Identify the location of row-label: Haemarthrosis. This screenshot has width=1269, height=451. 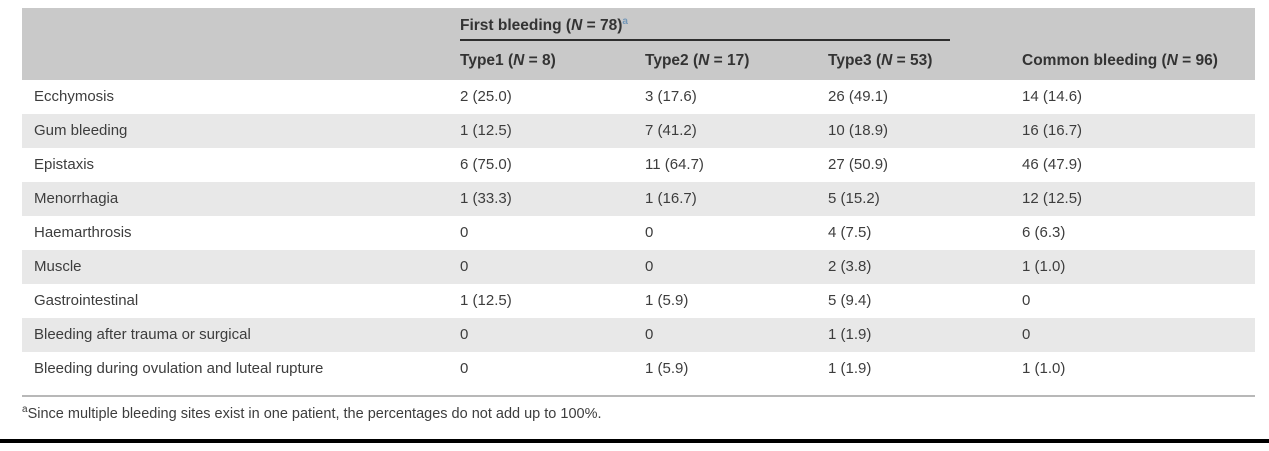
(83, 232).